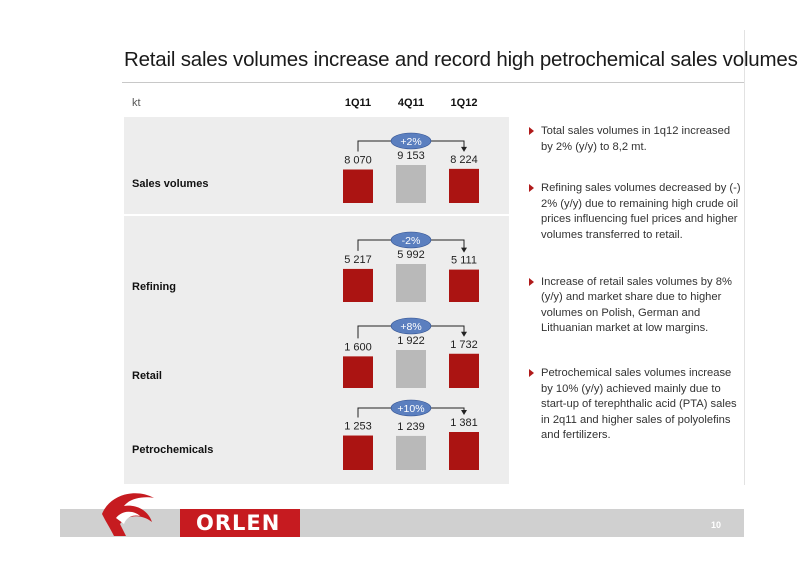 This screenshot has height=565, width=800. What do you see at coordinates (411, 156) in the screenshot?
I see `value-label-0-q4-11: 9 153` at bounding box center [411, 156].